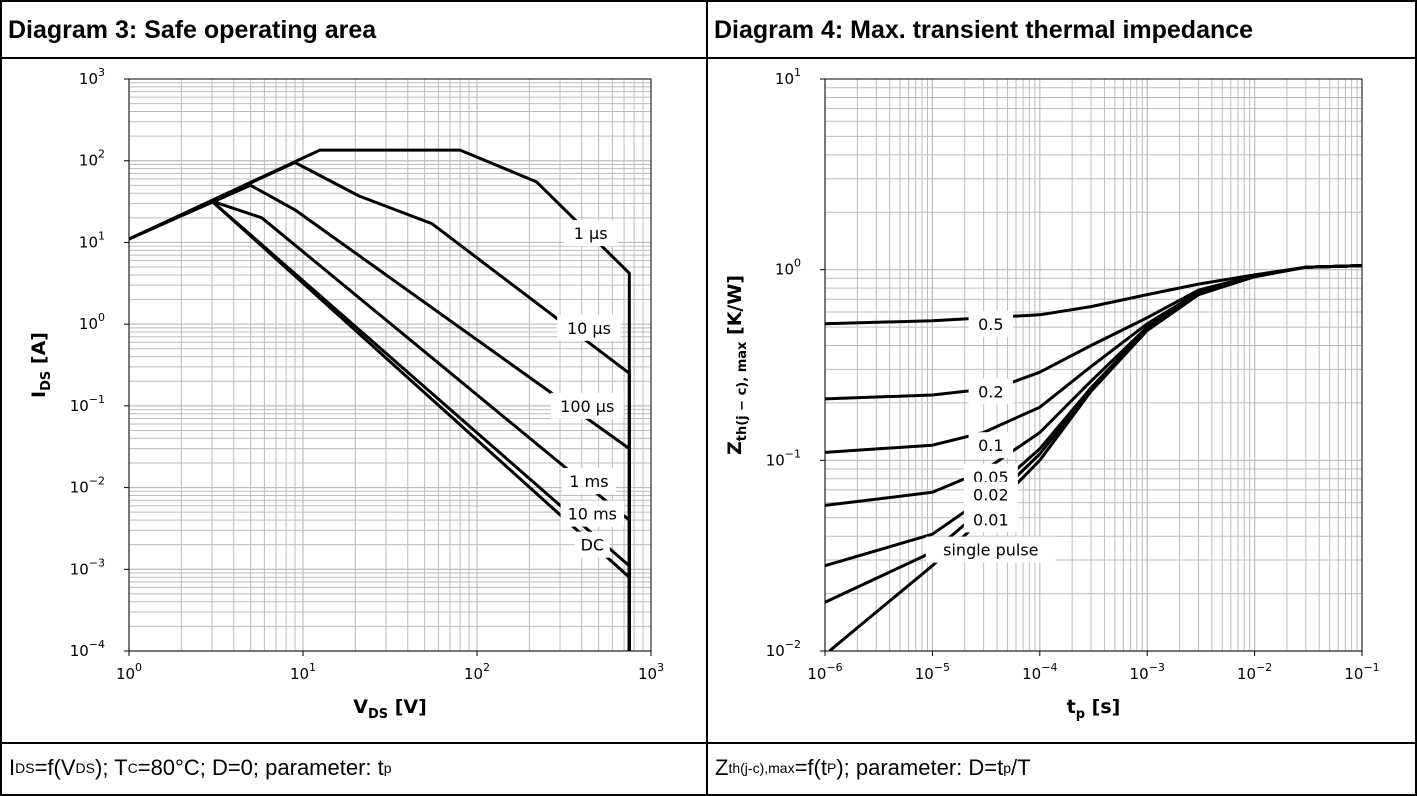  Describe the element at coordinates (132, 768) in the screenshot. I see `caption-segment: C` at that location.